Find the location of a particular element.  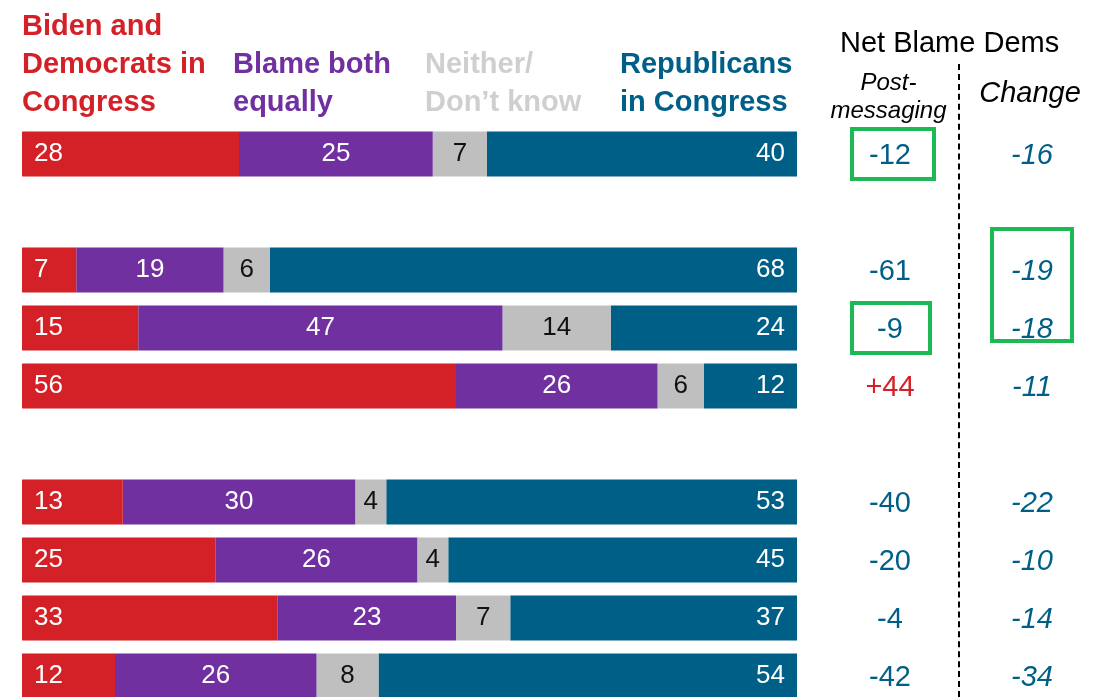

series-label: Biden and Democrats in Congress is located at coordinates (114, 63).